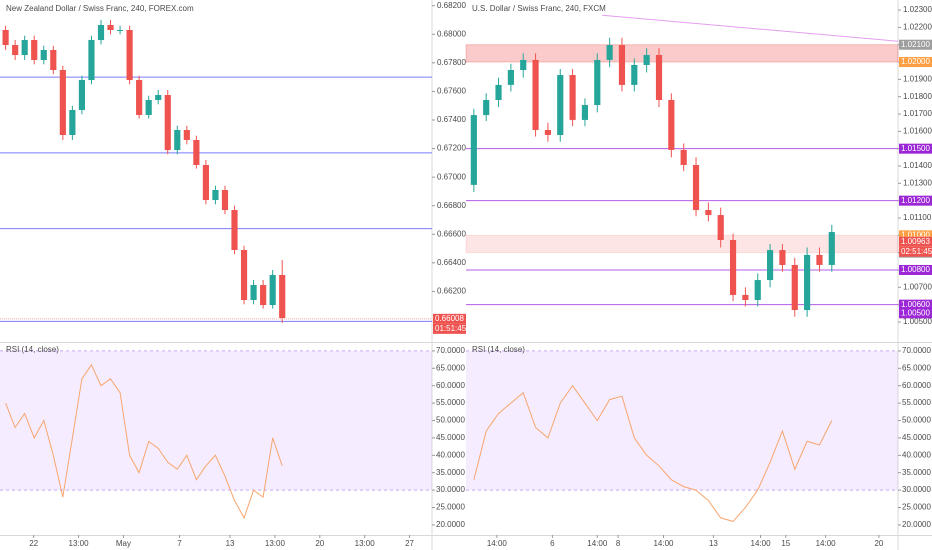 Image resolution: width=932 pixels, height=550 pixels. What do you see at coordinates (451, 119) in the screenshot?
I see `y-tick-label: 0.67400` at bounding box center [451, 119].